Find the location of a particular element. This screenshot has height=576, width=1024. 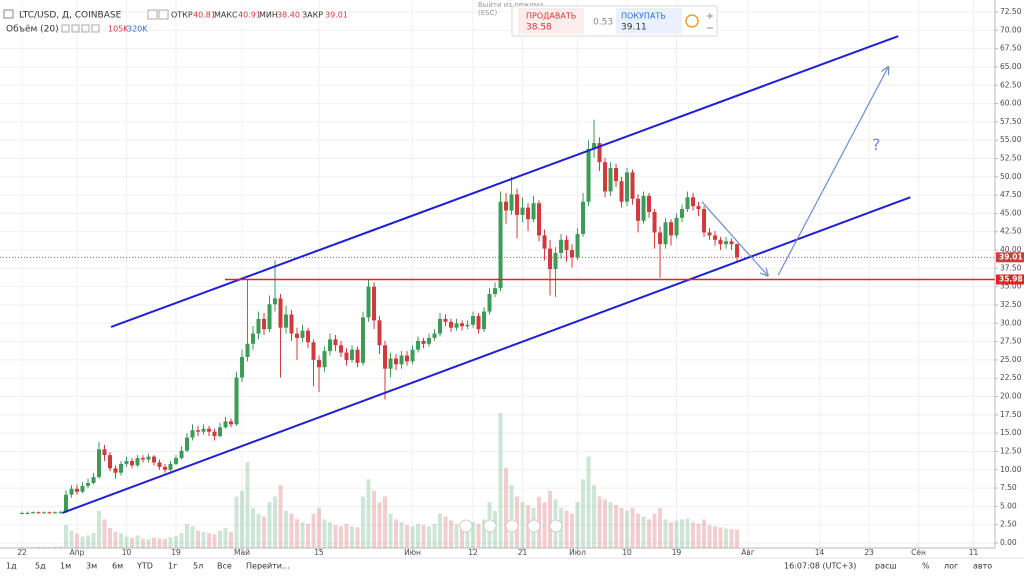

range-button: 1д is located at coordinates (11, 566).